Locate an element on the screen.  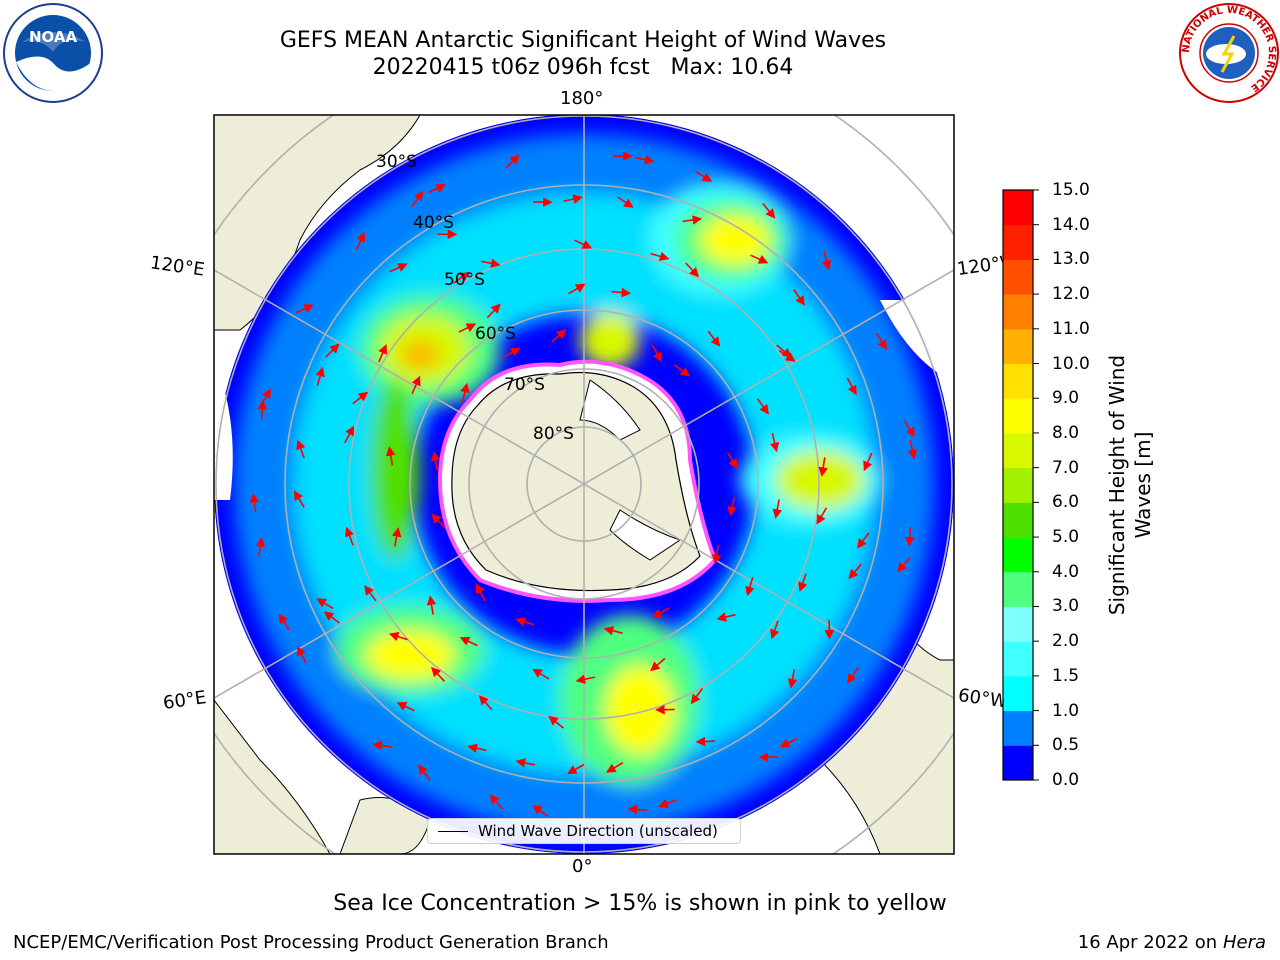
lat-label-40s: 40°S is located at coordinates (433, 223).